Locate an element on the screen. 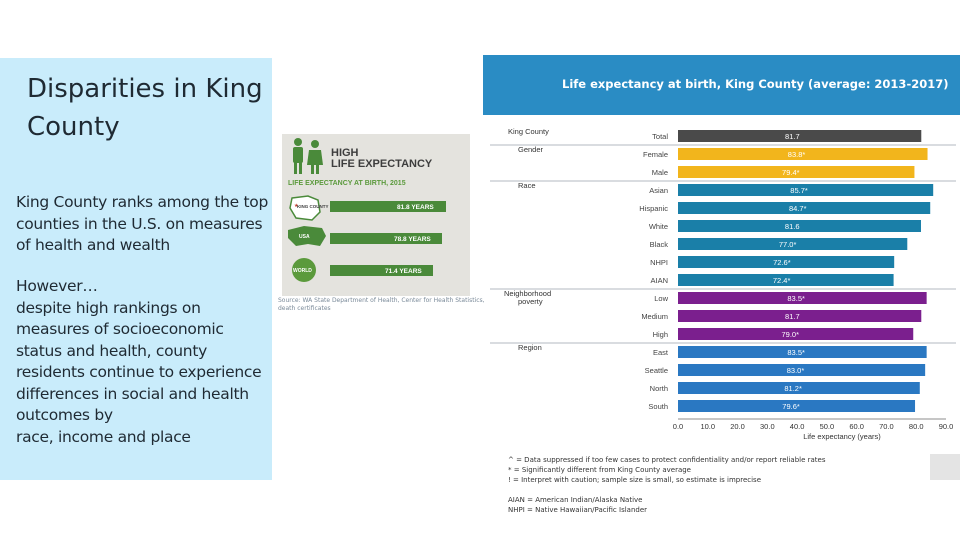 The width and height of the screenshot is (960, 540). usa-map-icon is located at coordinates (307, 236).